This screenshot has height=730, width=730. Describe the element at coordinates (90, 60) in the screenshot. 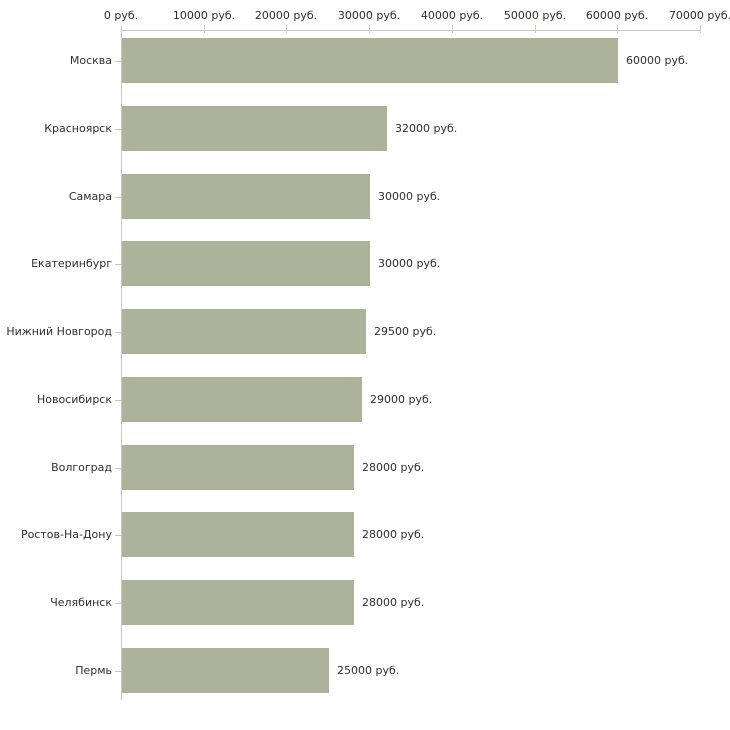

I see `category-label: Москва` at that location.